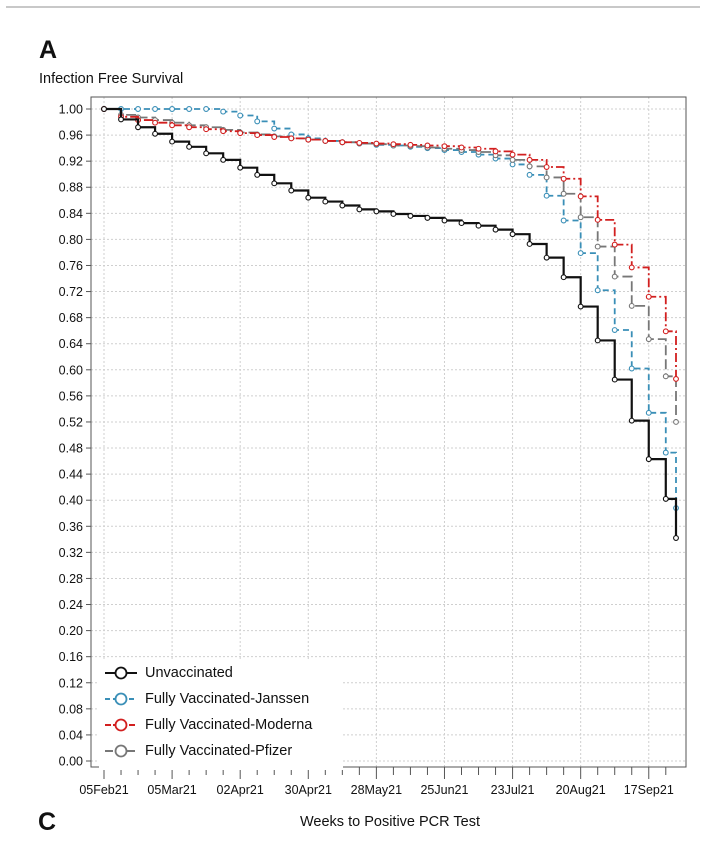  Describe the element at coordinates (71, 266) in the screenshot. I see `y-tick-label: 0.76` at that location.